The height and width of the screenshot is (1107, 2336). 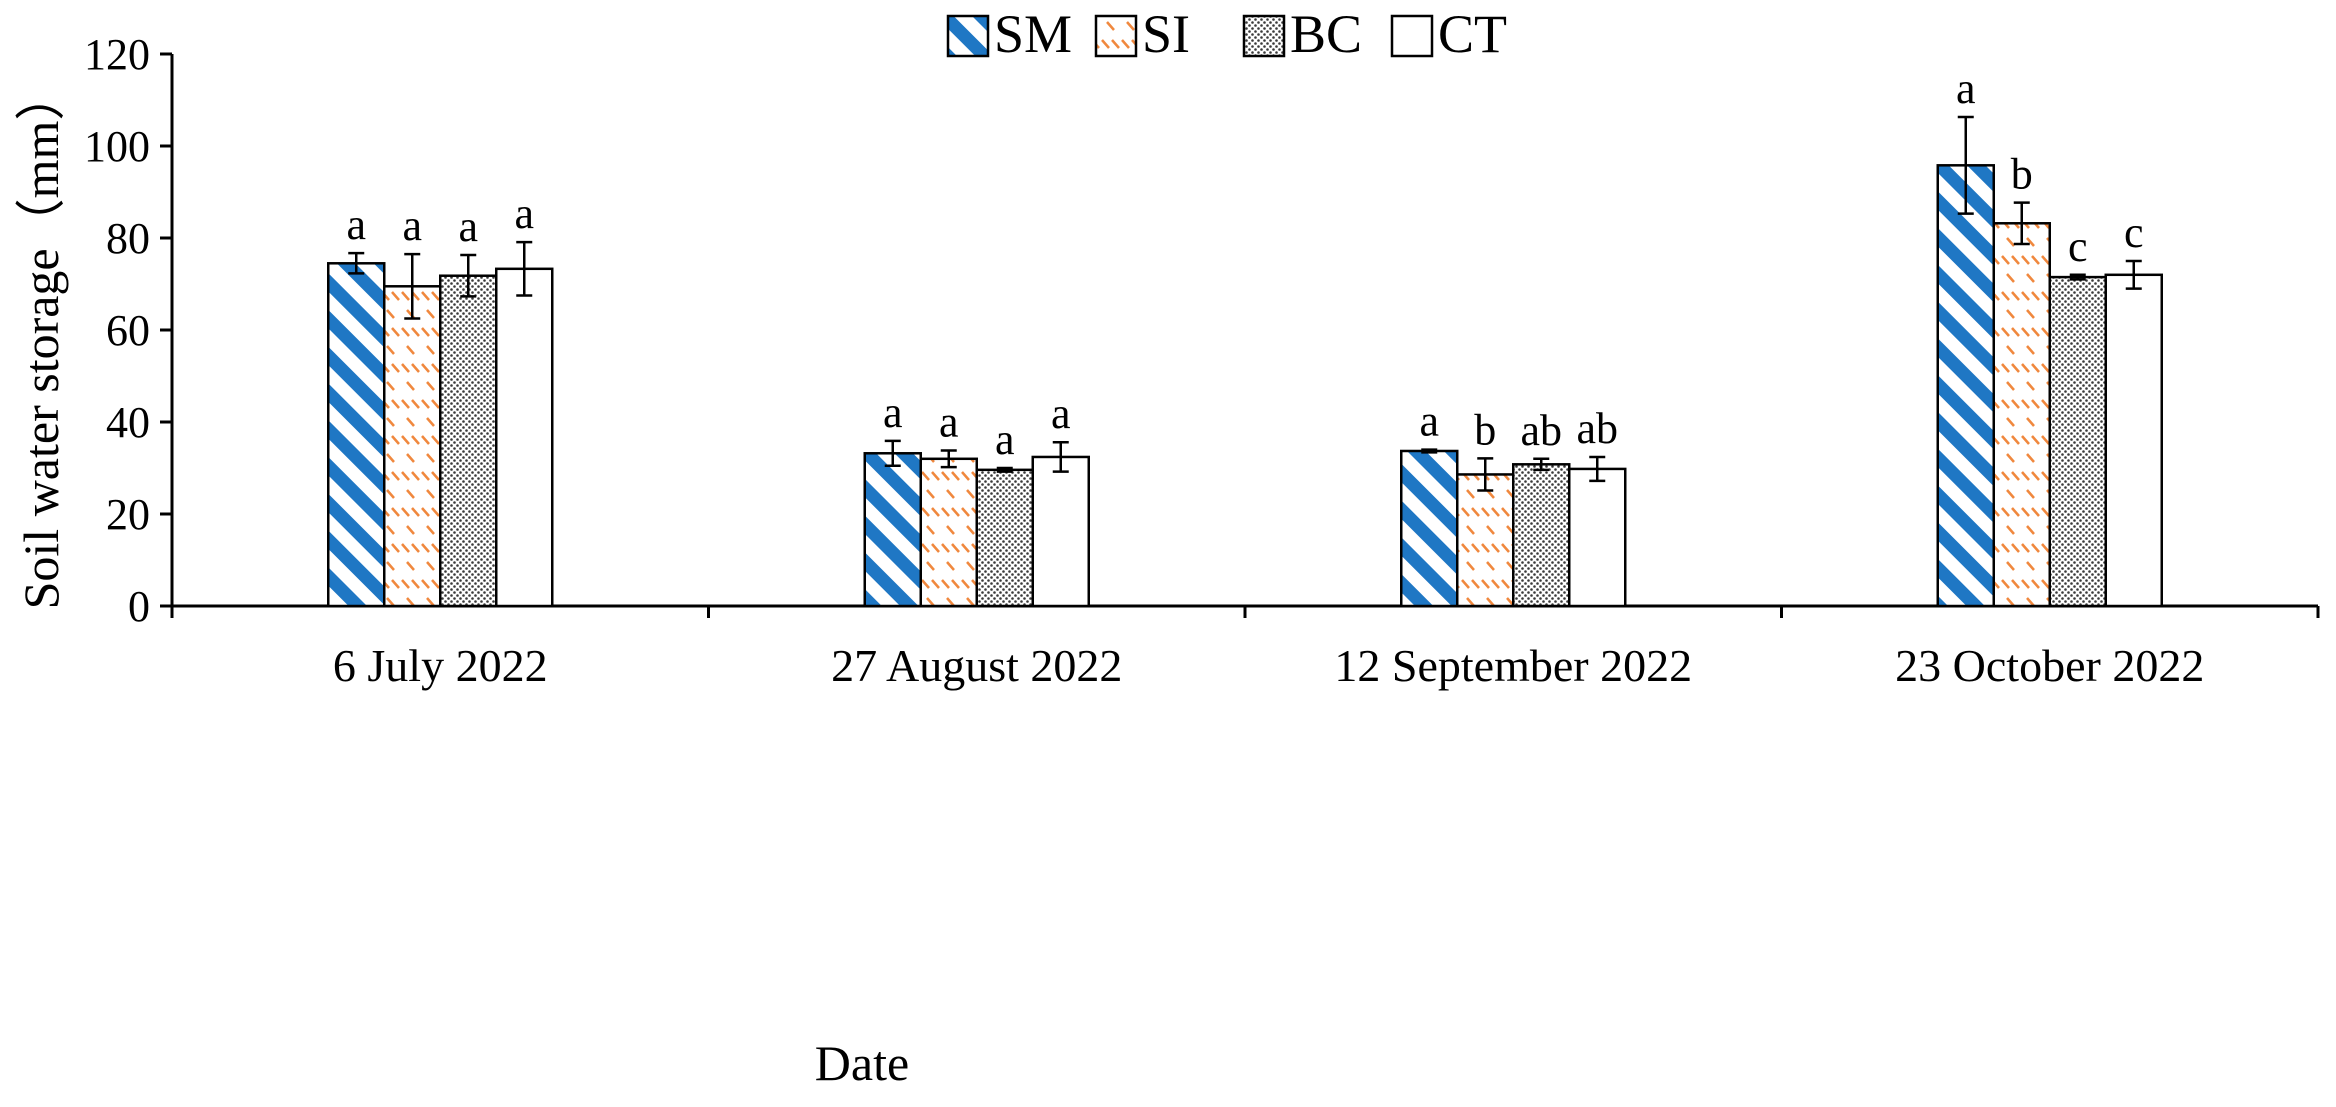 What do you see at coordinates (1166, 34) in the screenshot?
I see `legend-label: SI` at bounding box center [1166, 34].